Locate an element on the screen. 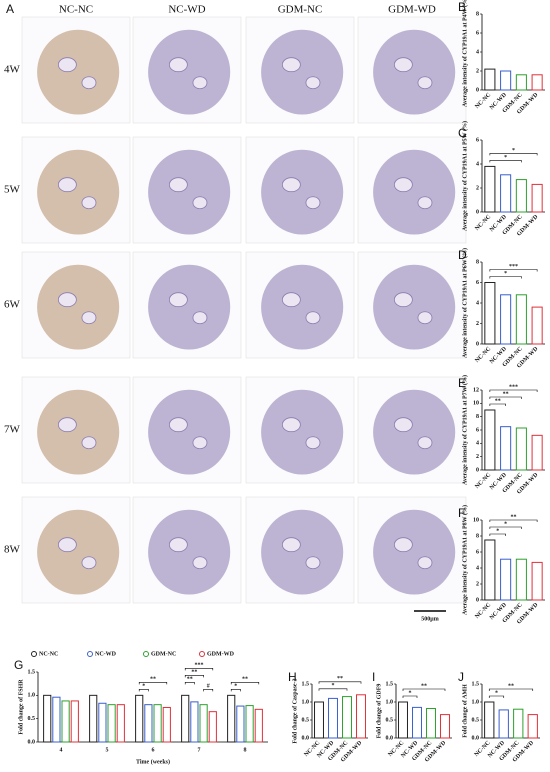 The height and width of the screenshot is (772, 550). y-axis-label: Average intensity of CYP19A1 at P4W (%) is located at coordinates (464, 53).